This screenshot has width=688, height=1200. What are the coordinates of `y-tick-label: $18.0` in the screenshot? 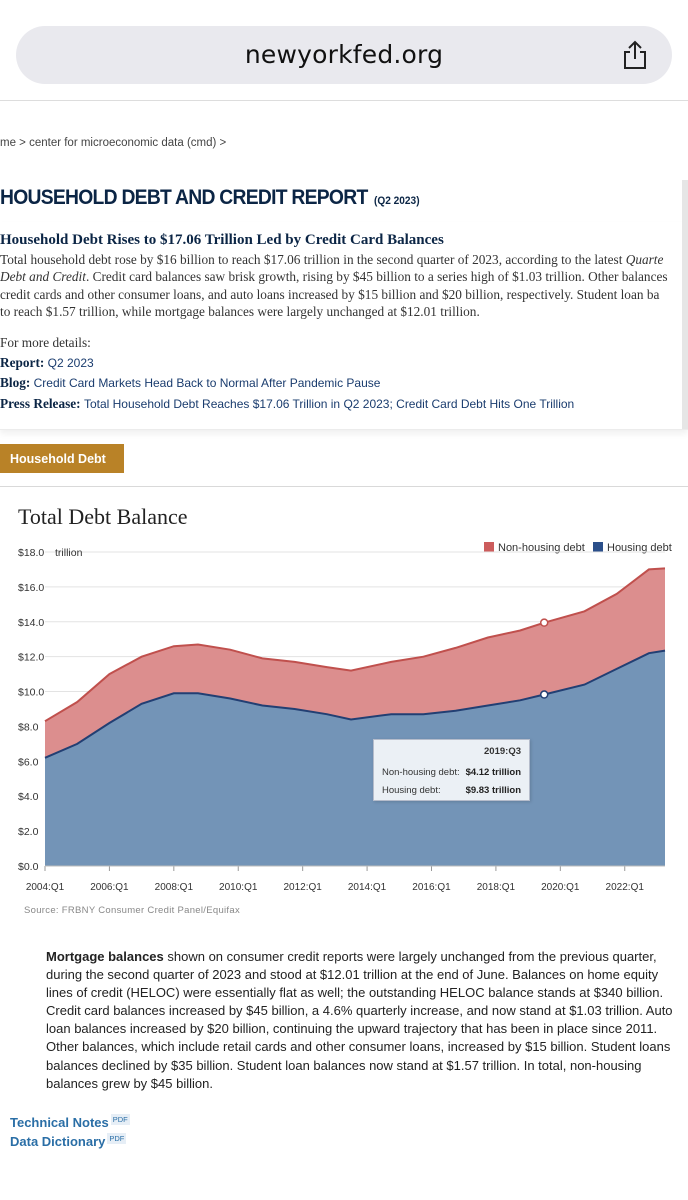 It's located at (31, 553).